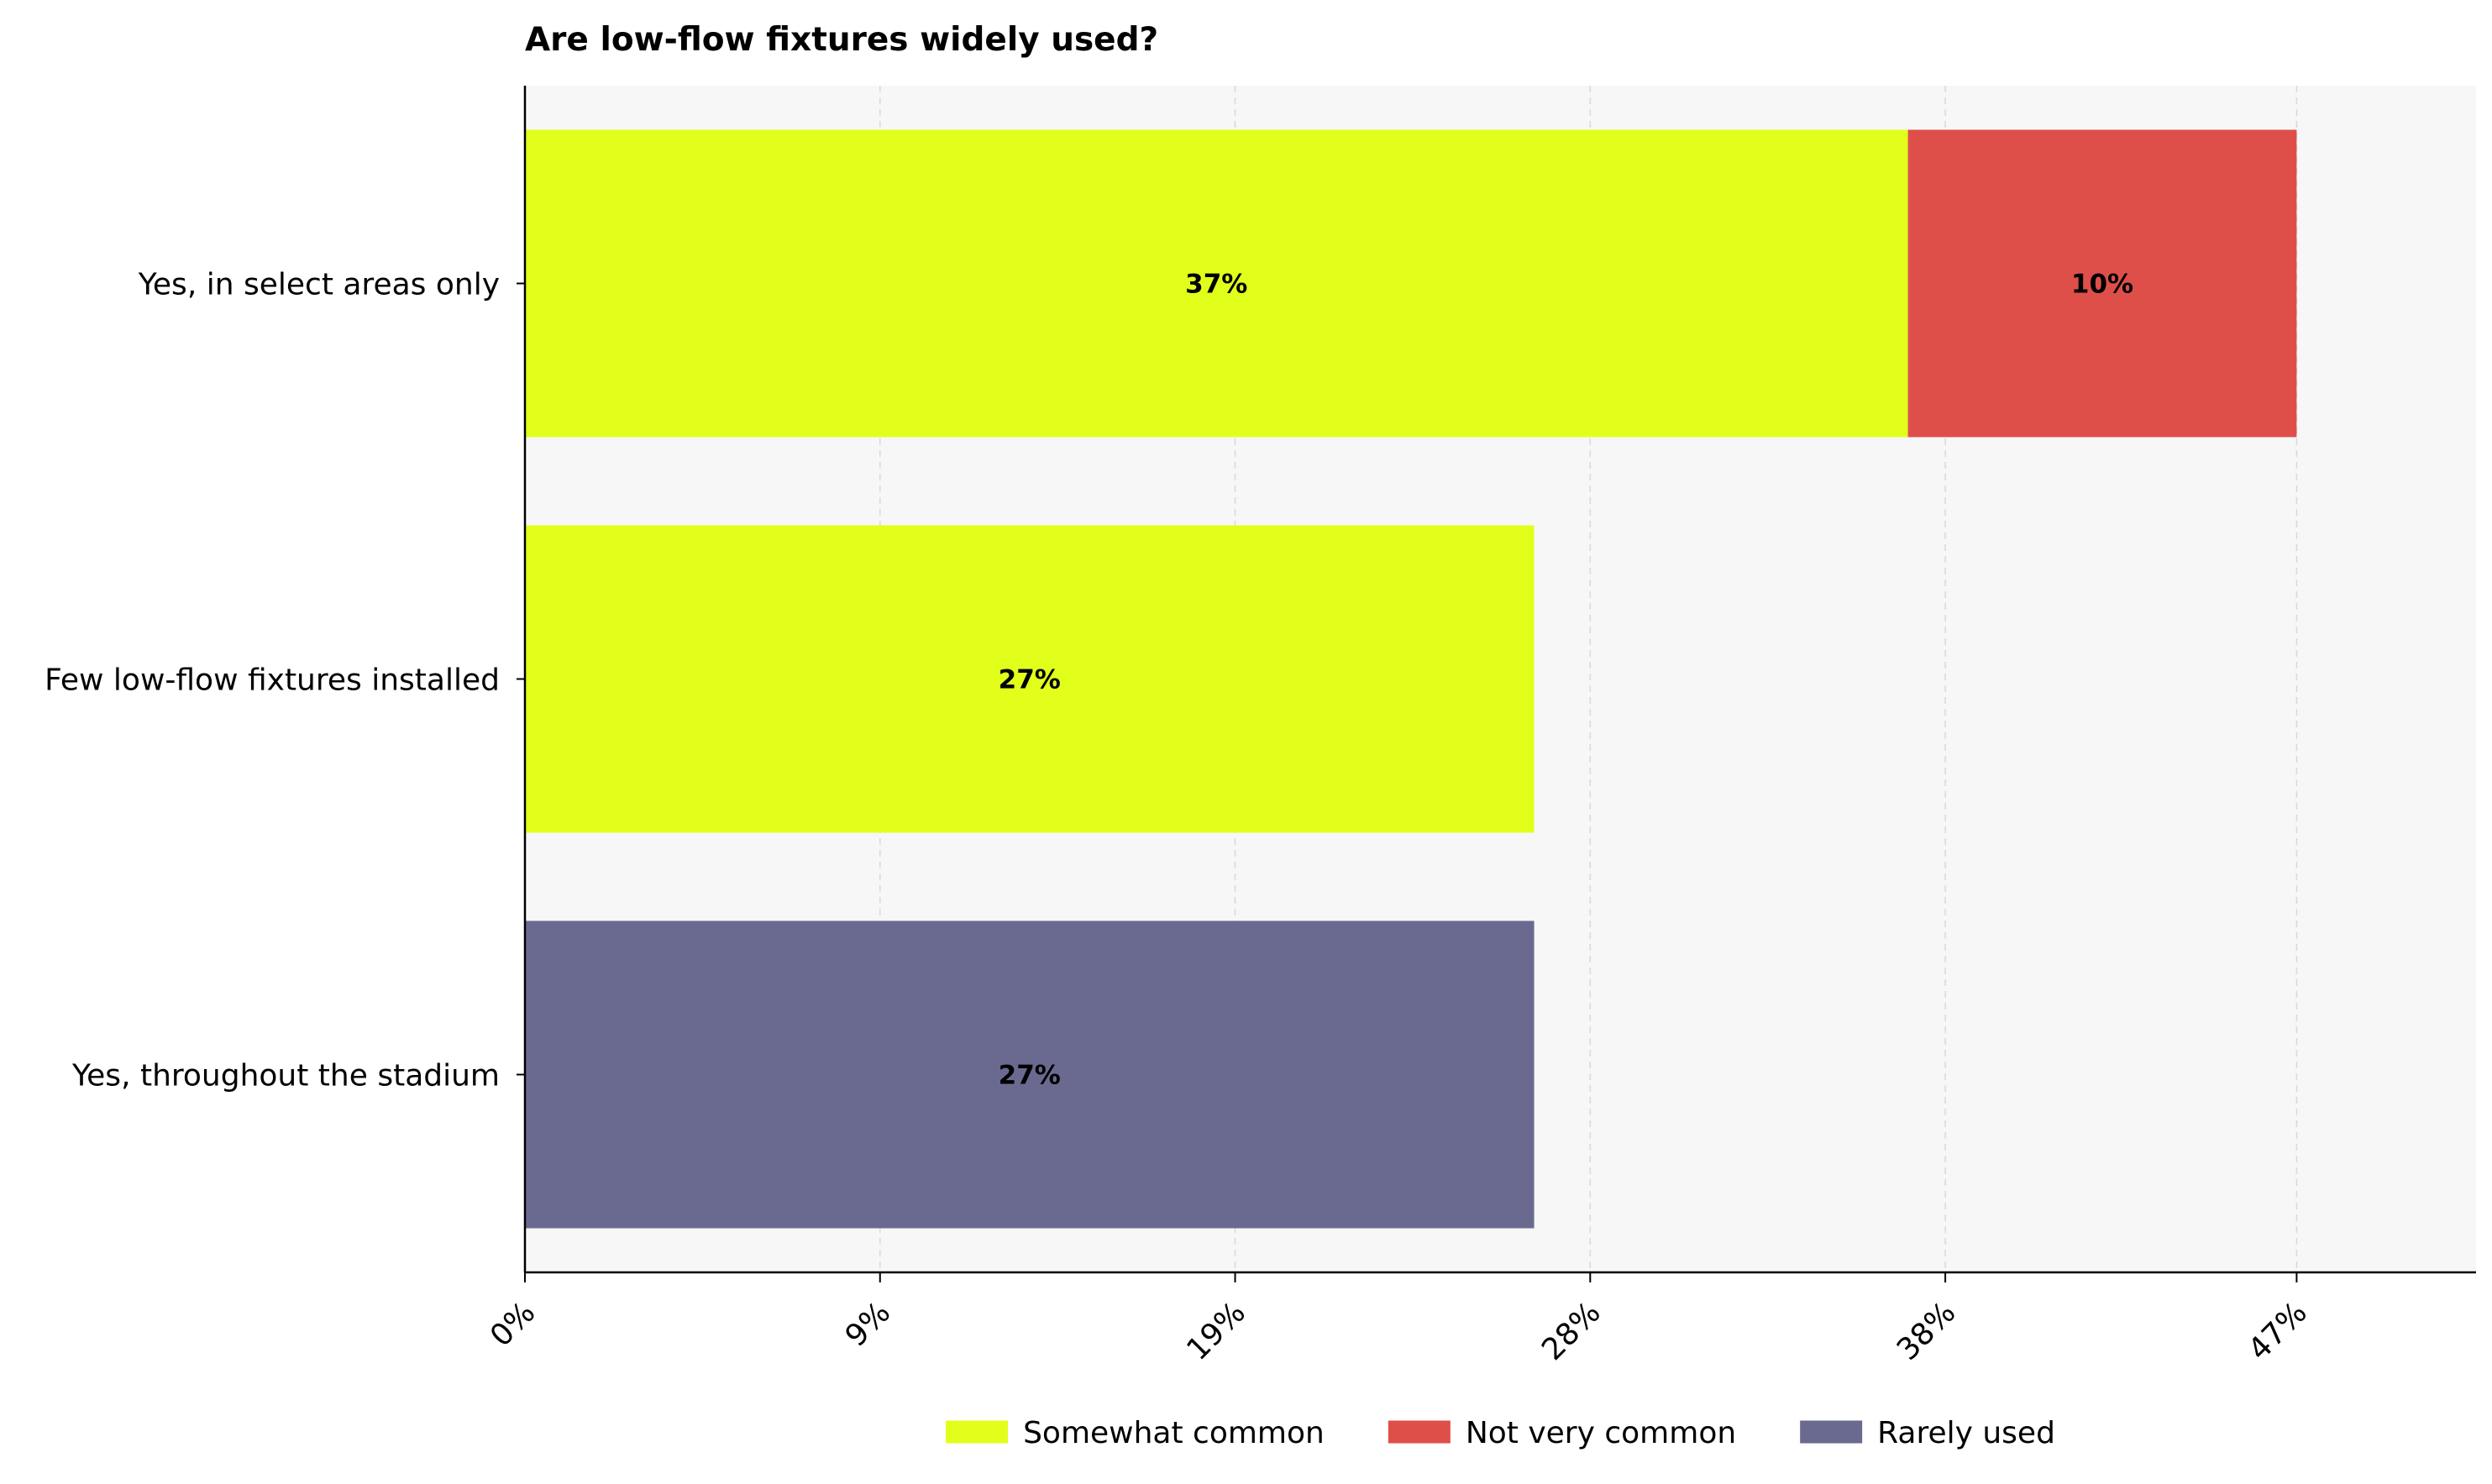 The height and width of the screenshot is (1484, 2492). I want to click on x-tick-label: 19%, so click(1216, 1331).